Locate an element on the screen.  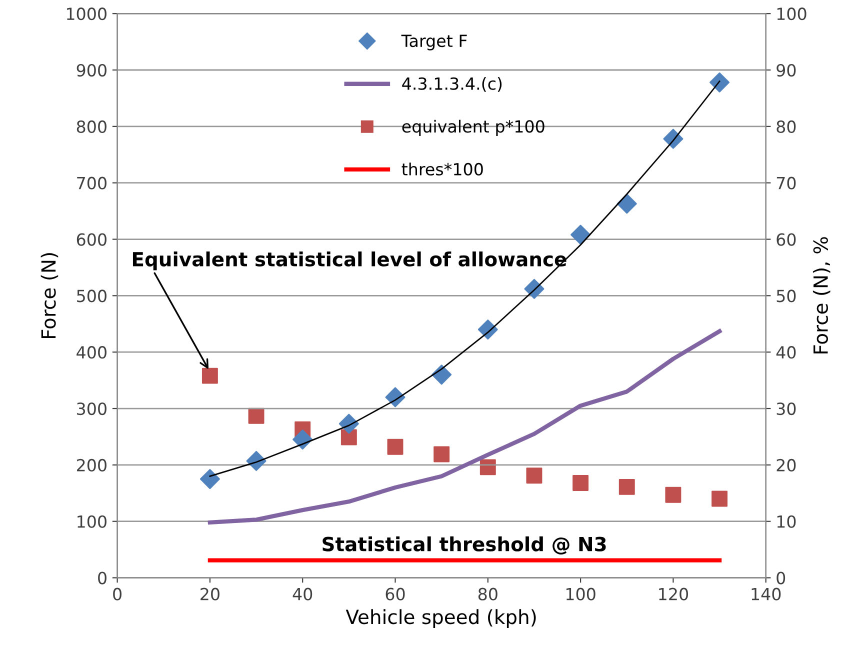
legend-label: 4.3.1.3.4.(c) is located at coordinates (452, 84).